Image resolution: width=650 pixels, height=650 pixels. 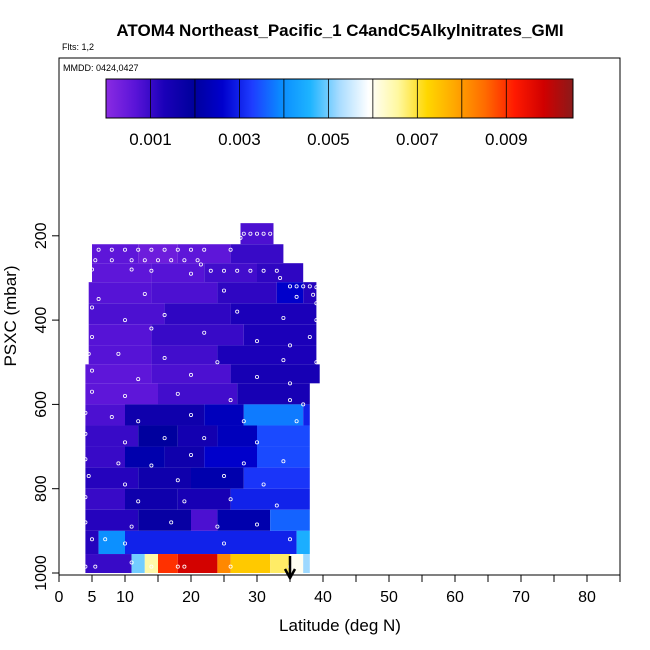 What do you see at coordinates (10, 315) in the screenshot?
I see `y-axis-label: PSXC (mbar)` at bounding box center [10, 315].